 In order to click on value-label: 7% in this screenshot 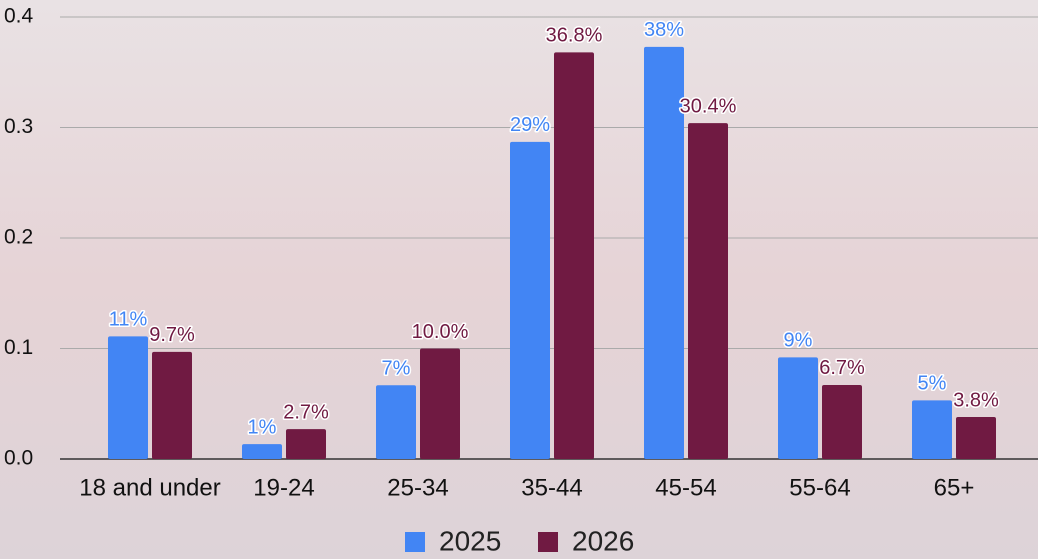, I will do `click(396, 369)`.